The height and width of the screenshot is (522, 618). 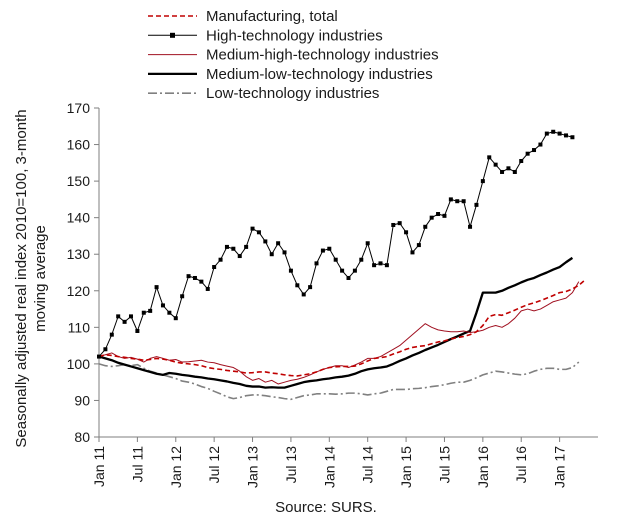 What do you see at coordinates (319, 74) in the screenshot?
I see `legend-label-3: Medium-low-technology industries` at bounding box center [319, 74].